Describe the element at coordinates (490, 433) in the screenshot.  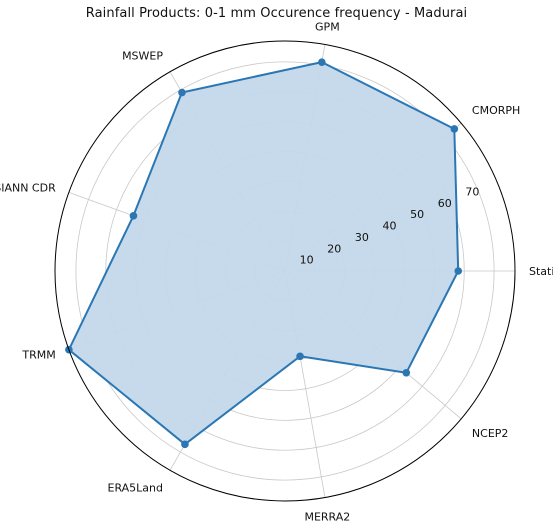
I see `category-label: NCEP2` at that location.